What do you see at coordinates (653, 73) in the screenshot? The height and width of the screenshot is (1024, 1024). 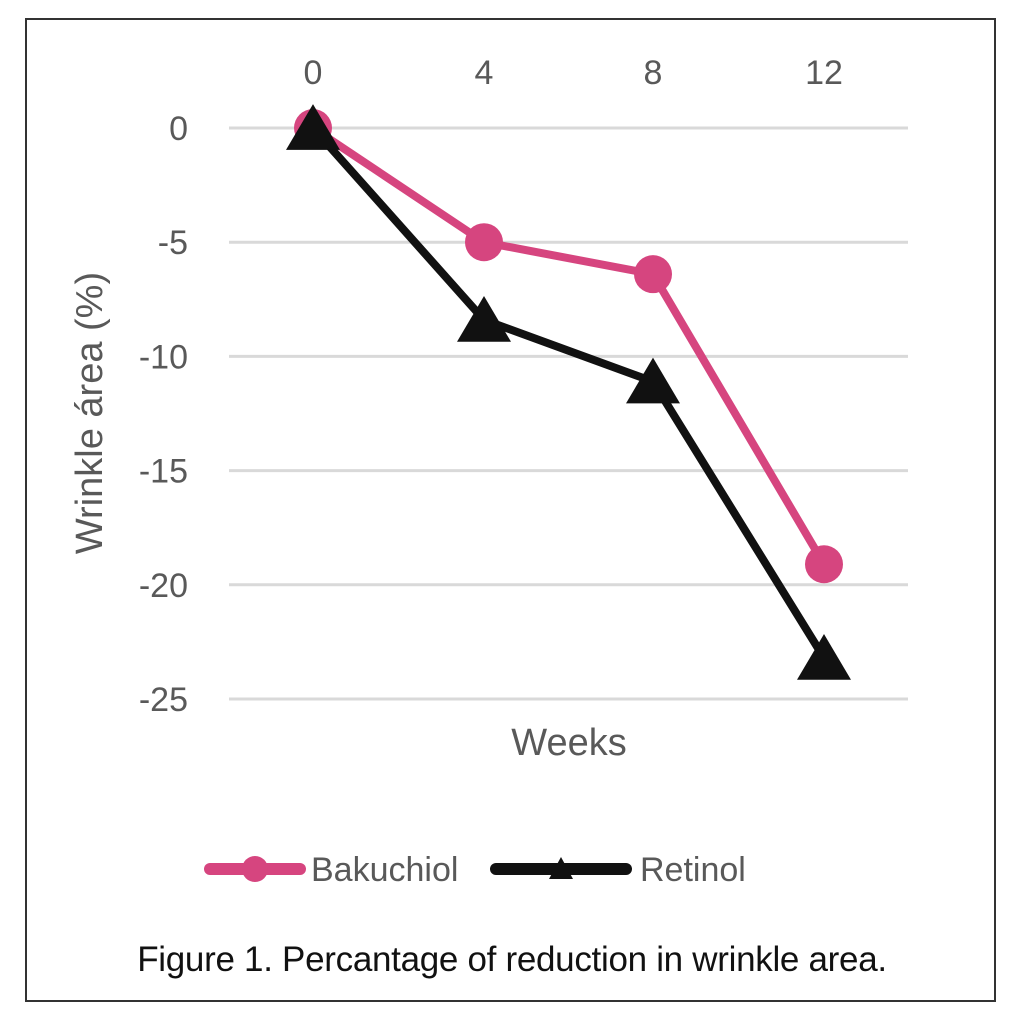 I see `x-tick-label: 8` at bounding box center [653, 73].